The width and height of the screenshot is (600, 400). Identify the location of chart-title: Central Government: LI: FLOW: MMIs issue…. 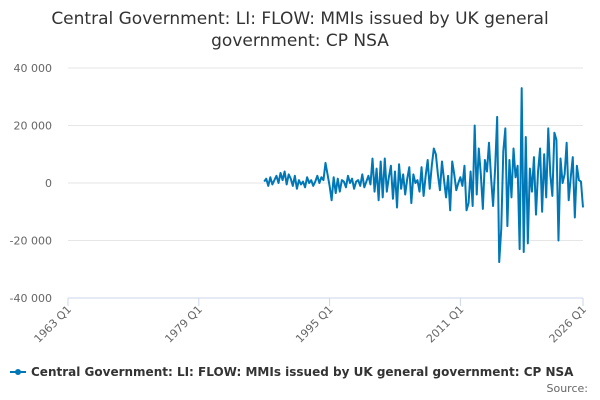
(299, 30).